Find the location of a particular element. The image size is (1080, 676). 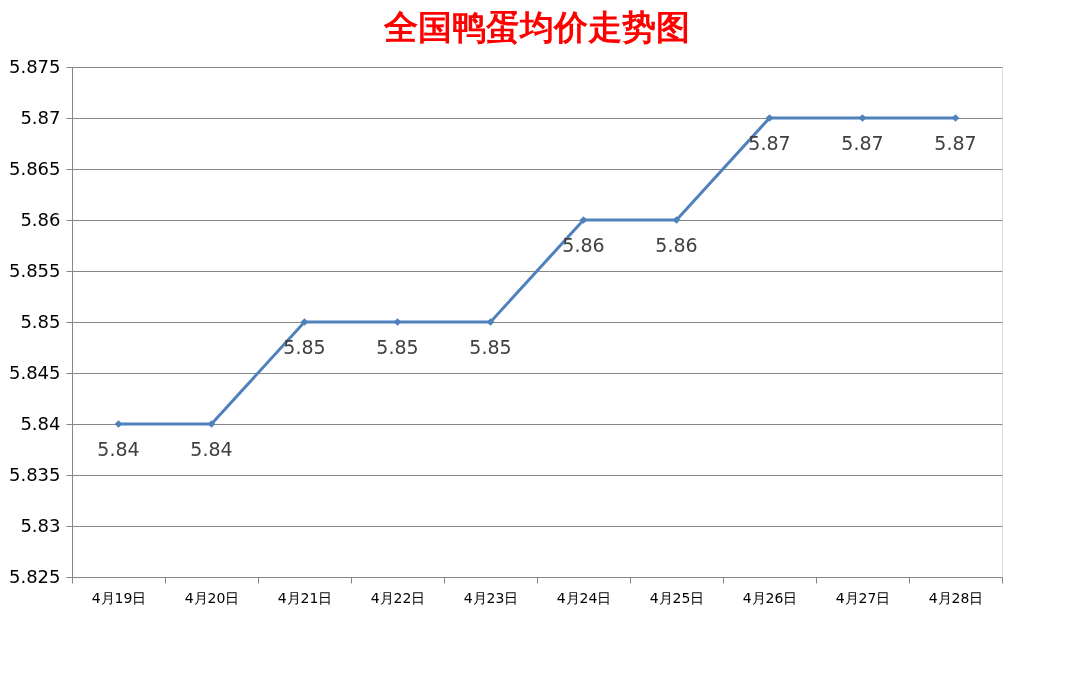

x-tick-label: 4月19日 is located at coordinates (119, 597).